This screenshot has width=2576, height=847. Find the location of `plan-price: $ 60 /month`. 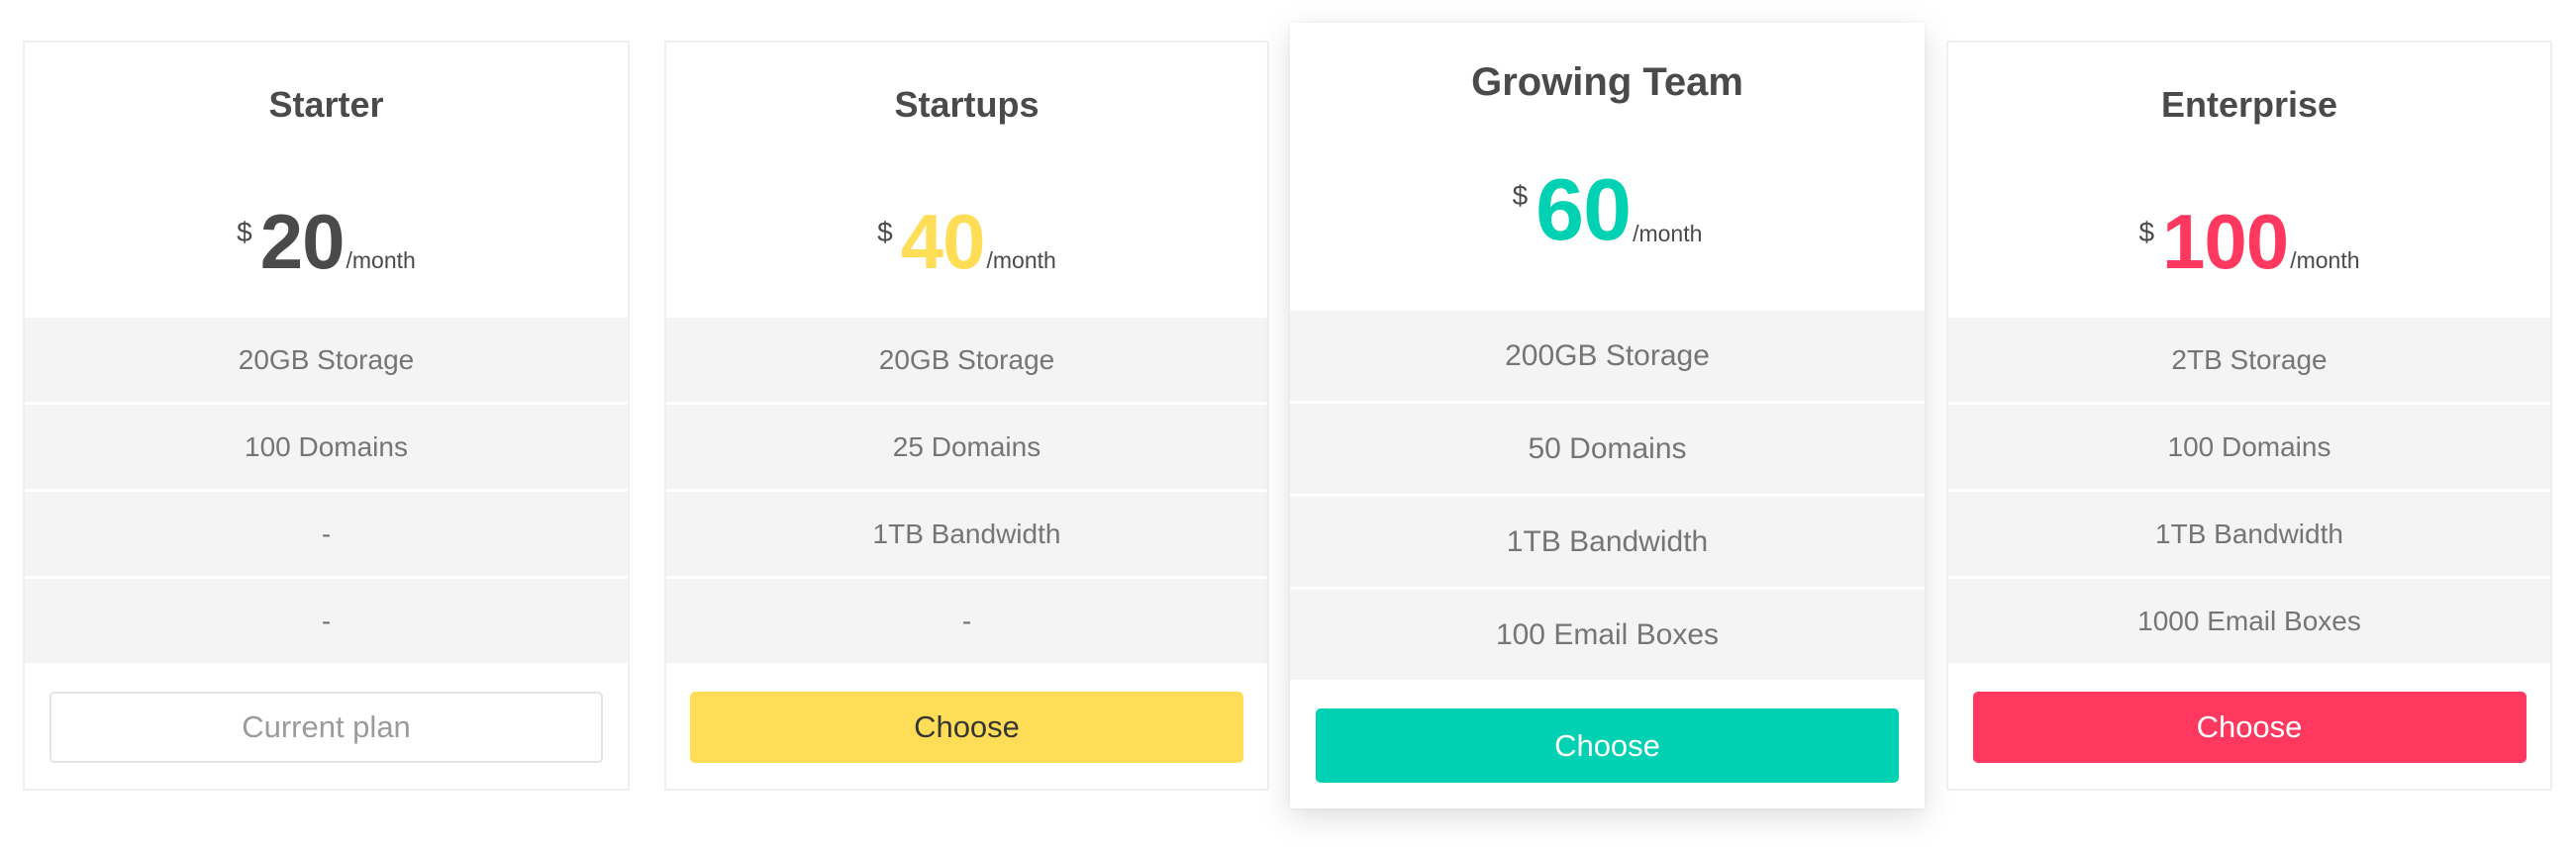

plan-price: $ 60 /month is located at coordinates (1608, 209).